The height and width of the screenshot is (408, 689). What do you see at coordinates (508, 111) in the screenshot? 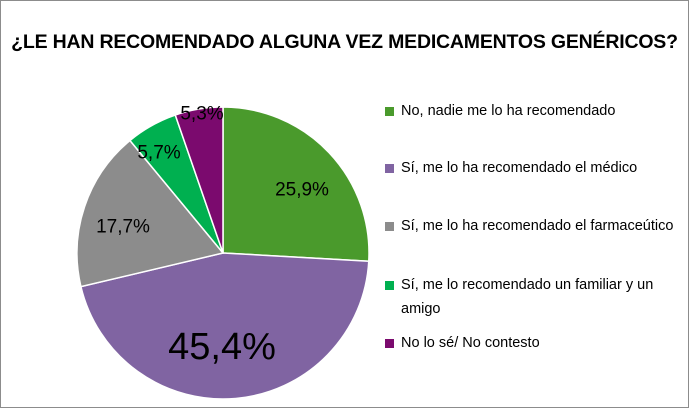
I see `legend-label: No, nadie me lo ha recomendado` at bounding box center [508, 111].